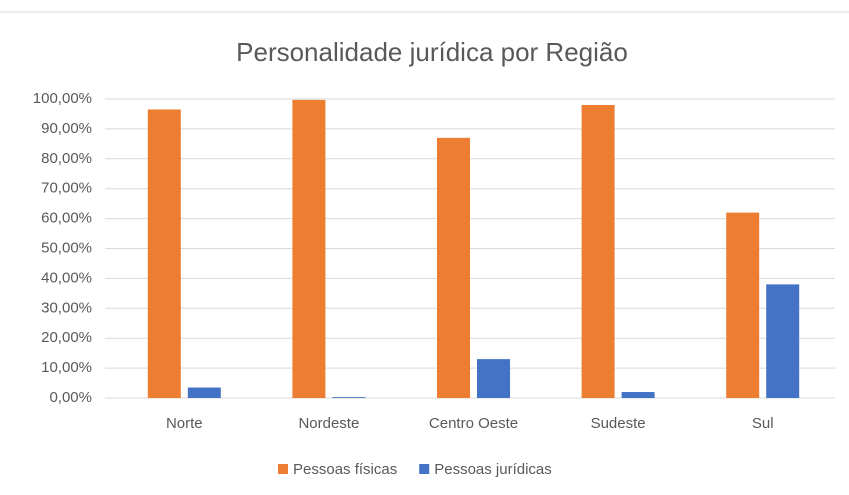 This screenshot has width=849, height=495. Describe the element at coordinates (66, 158) in the screenshot. I see `y-tick-label: 80,00%` at that location.